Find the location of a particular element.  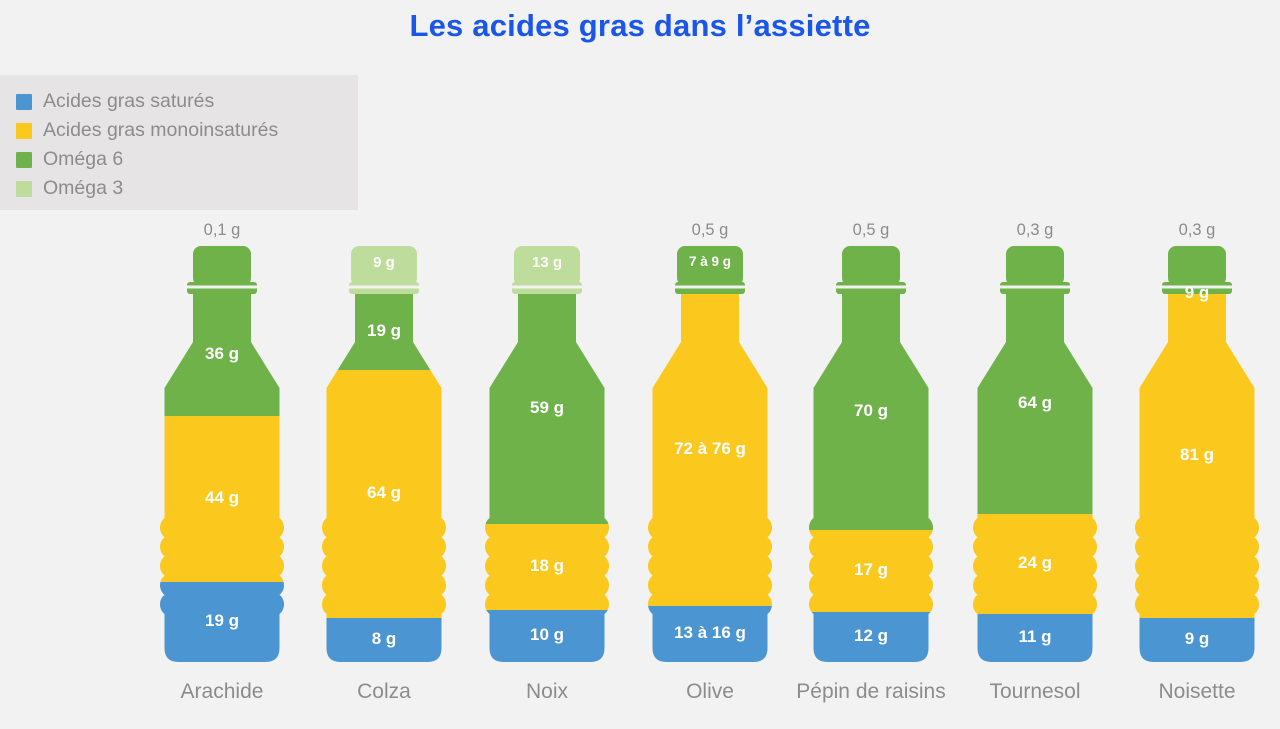

legend-item-monounsaturated: Acides gras monoinsaturés is located at coordinates (187, 130).